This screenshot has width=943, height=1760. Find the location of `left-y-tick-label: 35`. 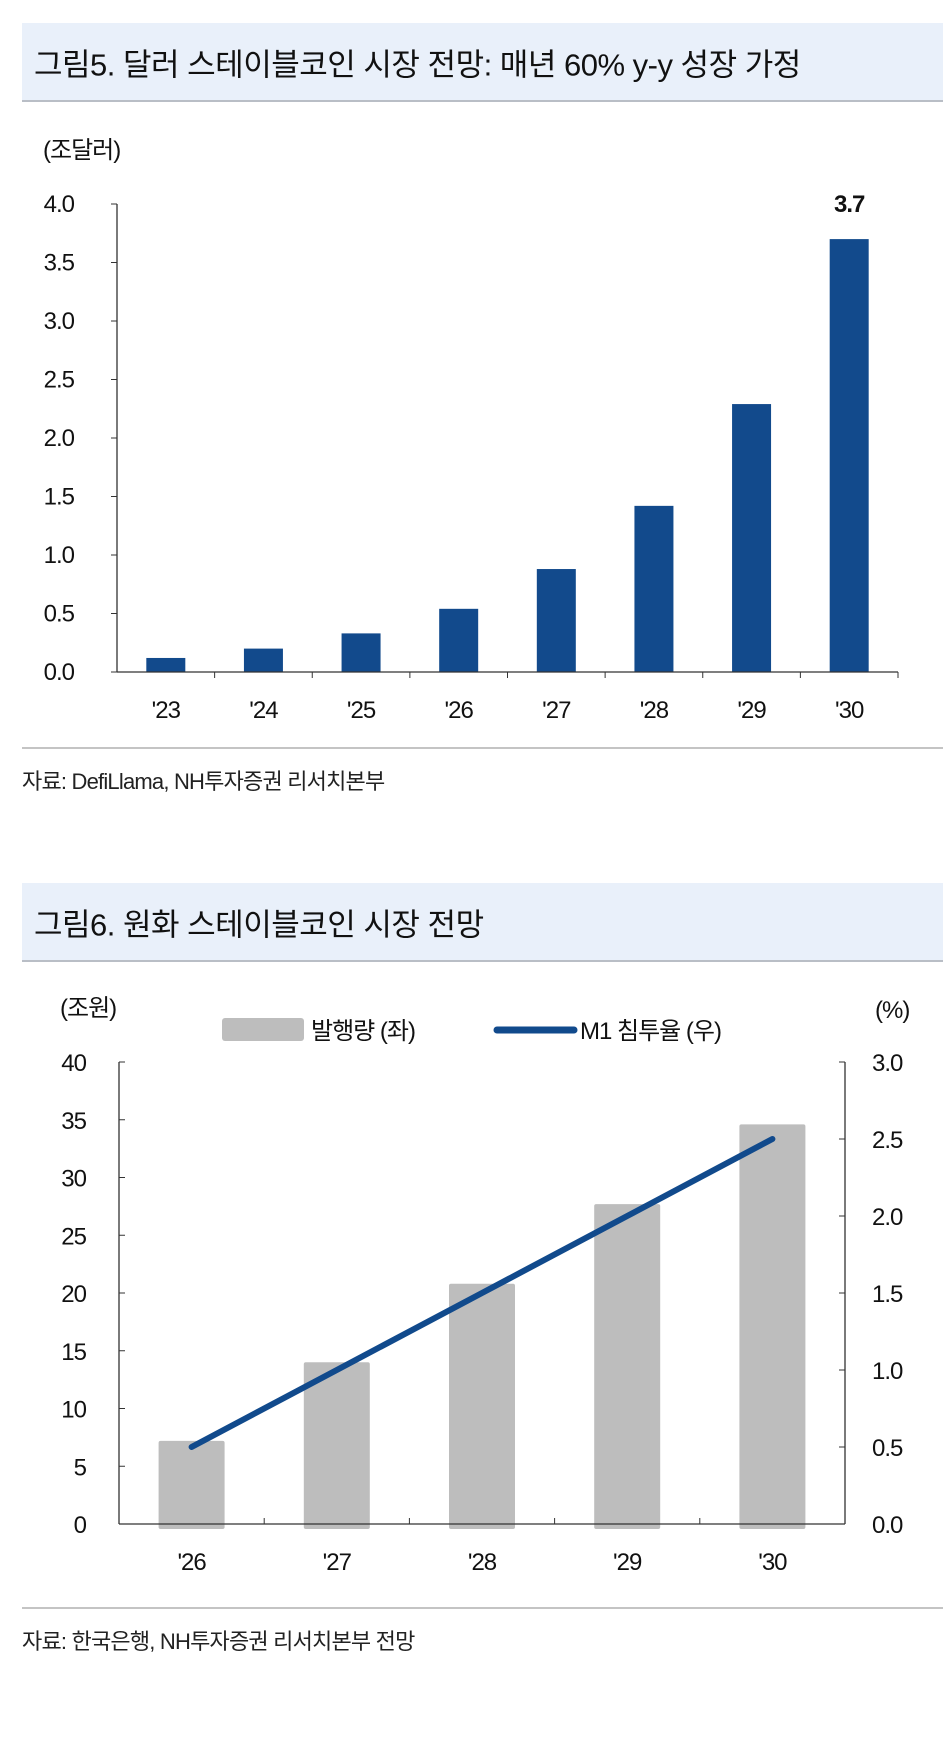

left-y-tick-label: 35 is located at coordinates (73, 1121).